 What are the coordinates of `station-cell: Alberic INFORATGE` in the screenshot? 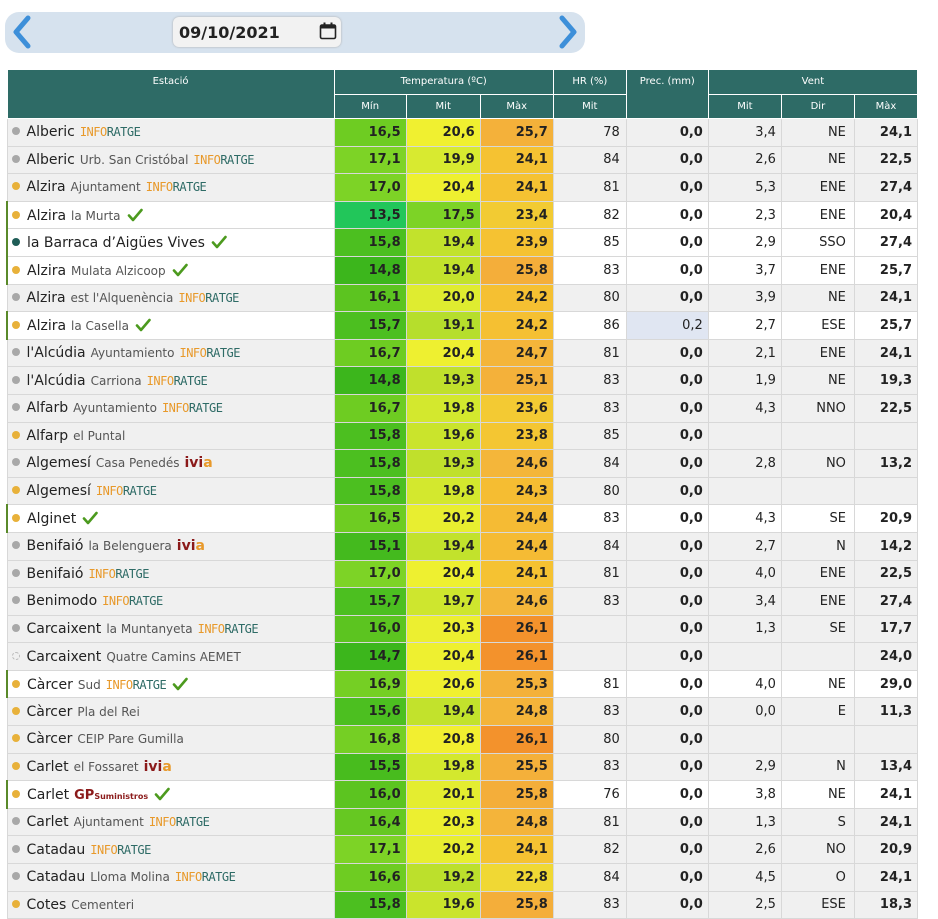 It's located at (170, 132).